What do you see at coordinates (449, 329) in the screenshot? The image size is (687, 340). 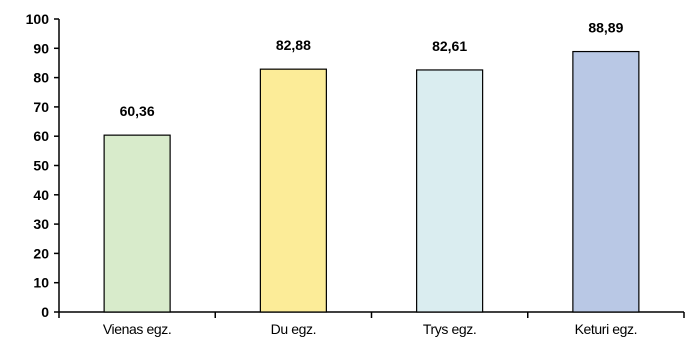 I see `x-category-label: Trys egz.` at bounding box center [449, 329].